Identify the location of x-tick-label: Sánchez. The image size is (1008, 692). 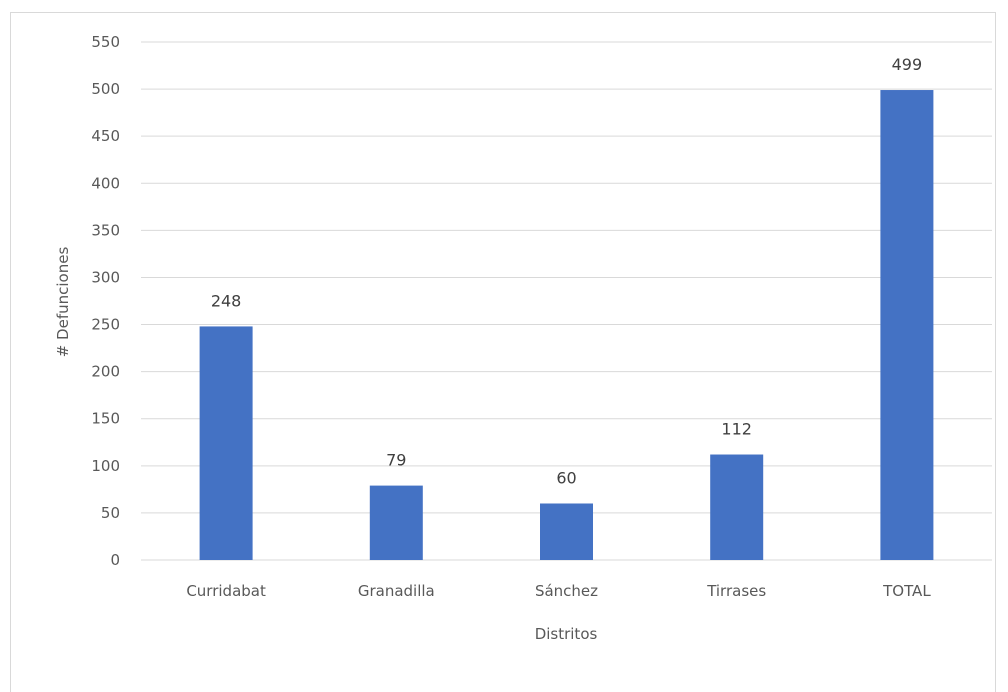
(566, 591).